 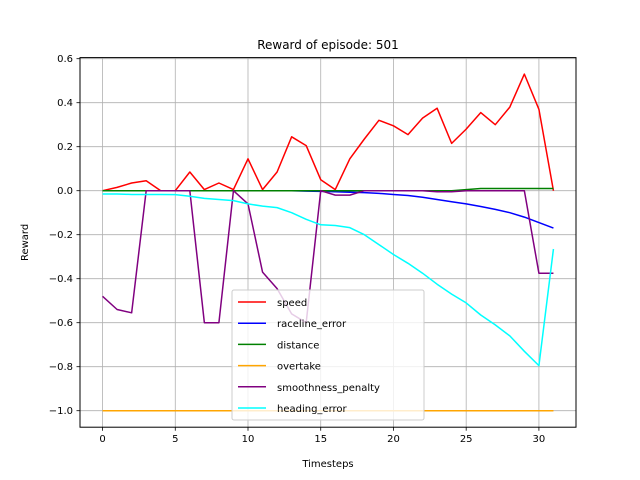 What do you see at coordinates (312, 409) in the screenshot?
I see `legend-label: heading_error` at bounding box center [312, 409].